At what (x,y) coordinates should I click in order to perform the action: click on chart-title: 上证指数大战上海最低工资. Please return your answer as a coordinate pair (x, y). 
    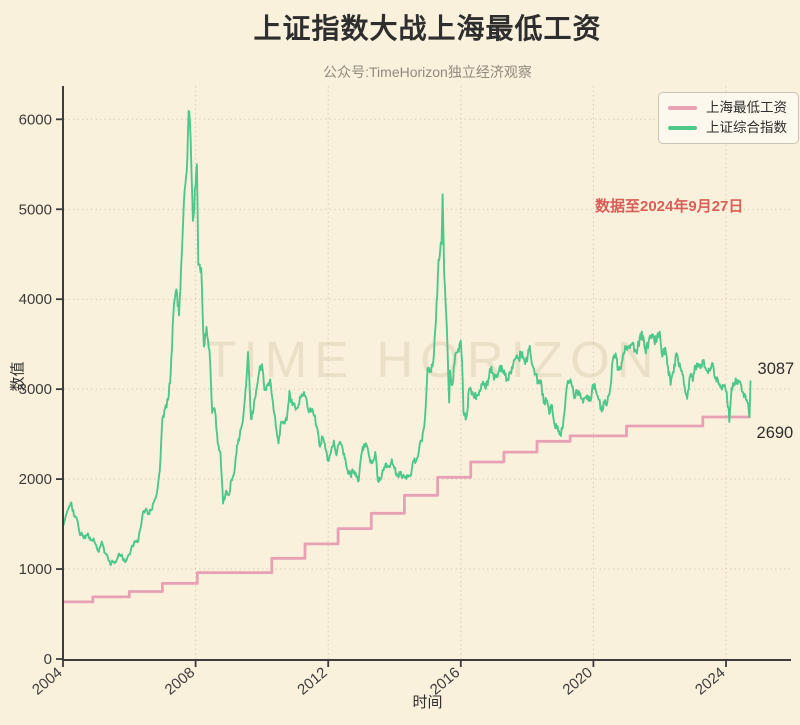
    Looking at the image, I should click on (427, 28).